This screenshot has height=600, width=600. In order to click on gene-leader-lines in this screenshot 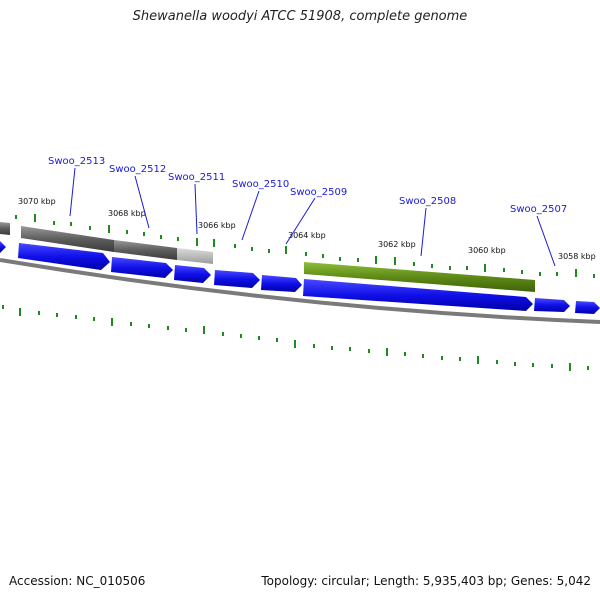, I will do `click(312, 217)`.